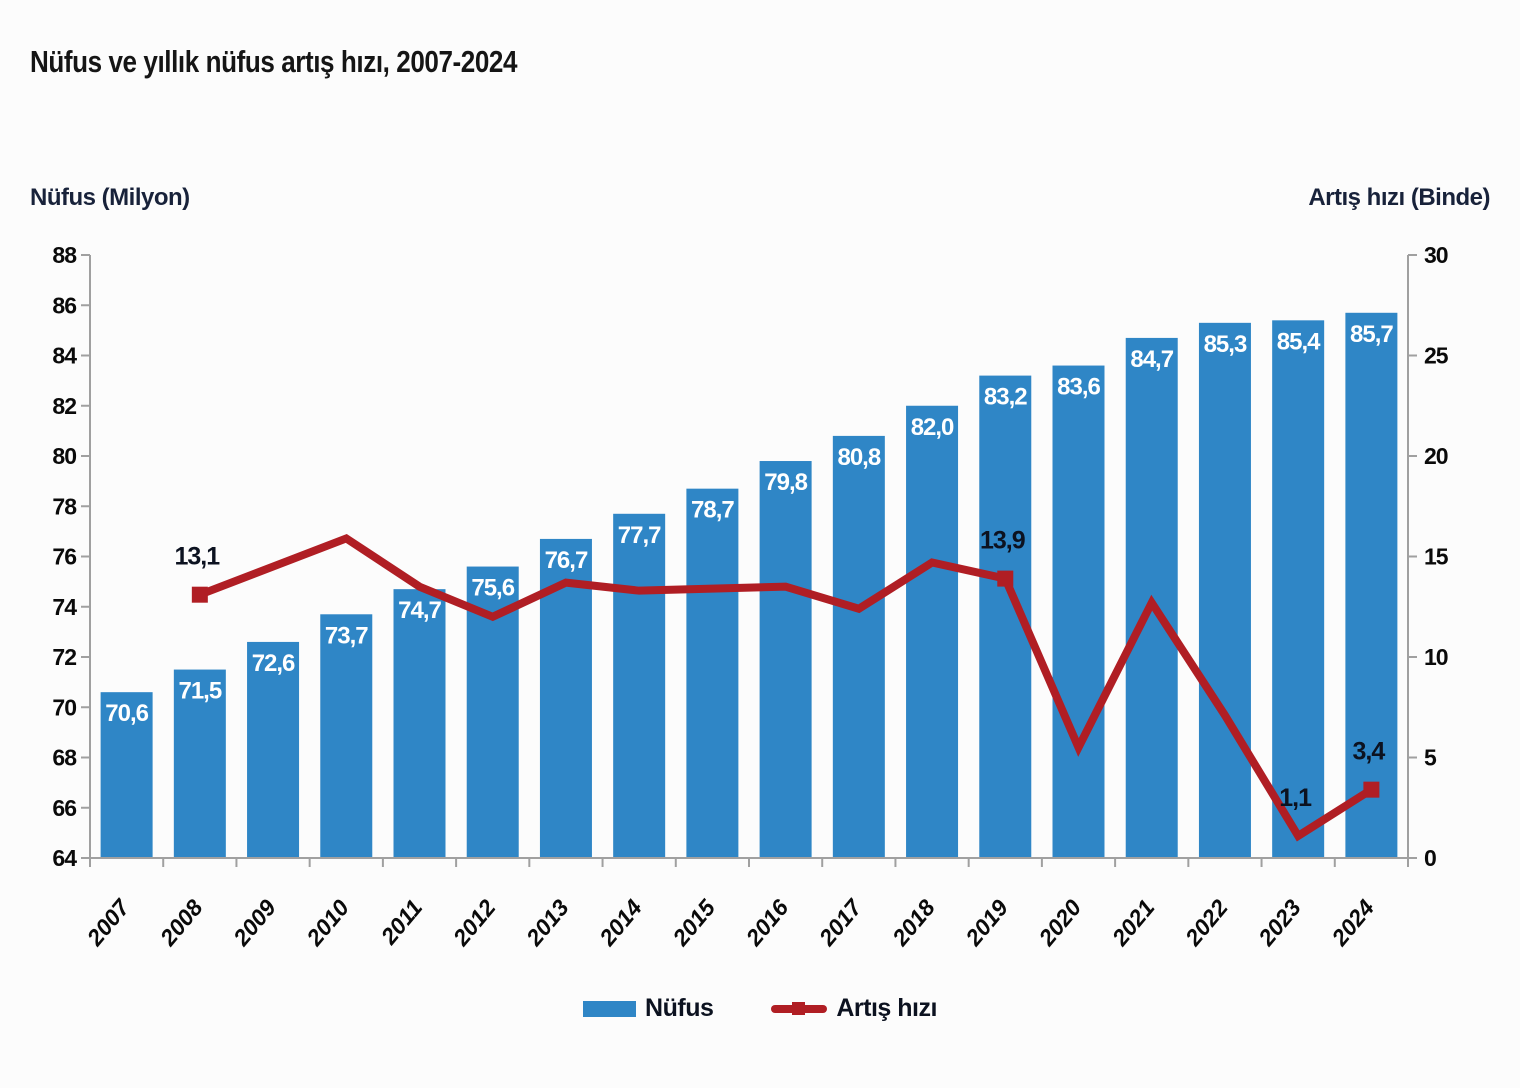 The width and height of the screenshot is (1520, 1088). What do you see at coordinates (64, 356) in the screenshot?
I see `left-tick-label-84: 84` at bounding box center [64, 356].